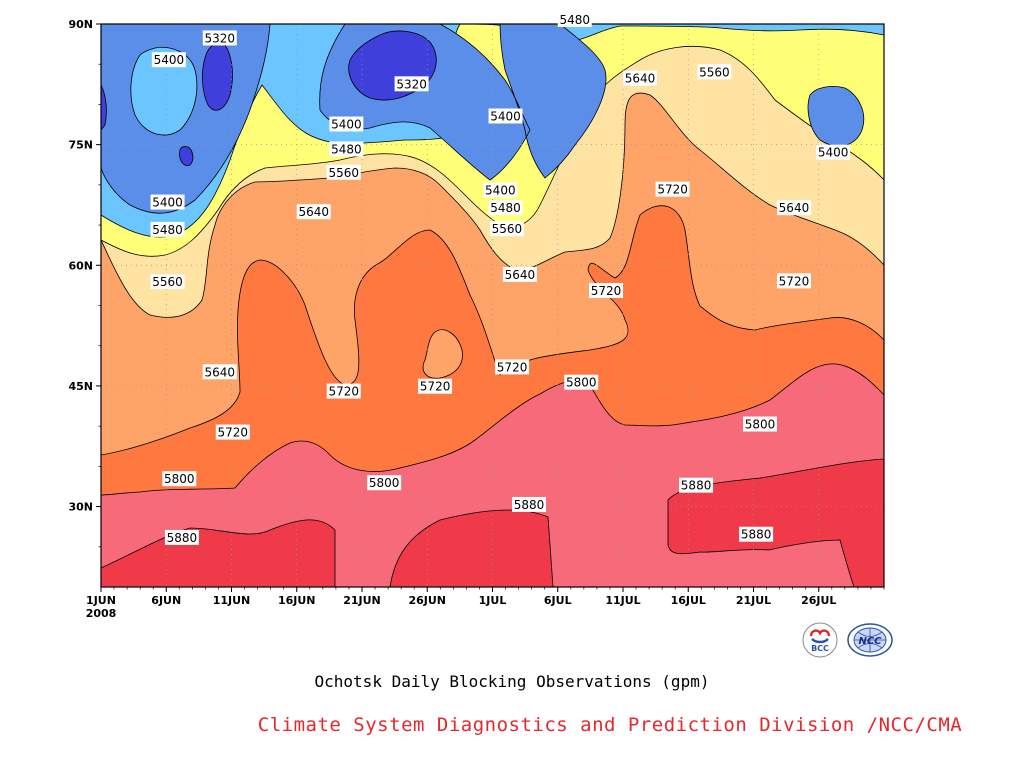 The image size is (1024, 768). I want to click on y-tick-label: 30N, so click(80, 507).